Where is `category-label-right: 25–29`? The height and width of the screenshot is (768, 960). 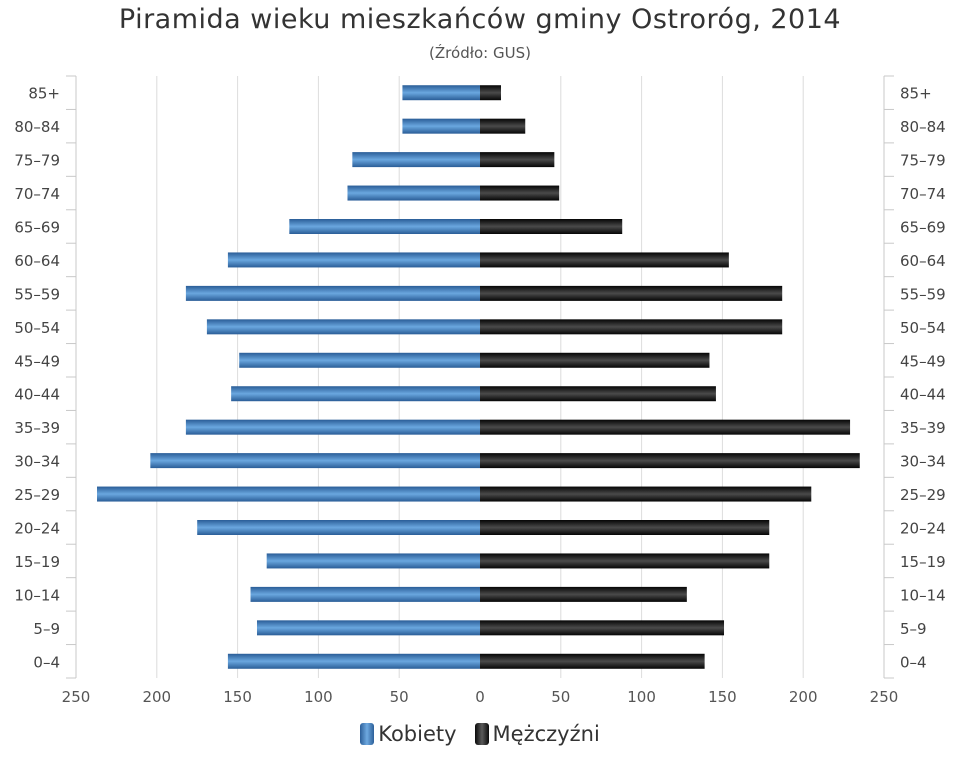
category-label-right: 25–29 is located at coordinates (923, 495).